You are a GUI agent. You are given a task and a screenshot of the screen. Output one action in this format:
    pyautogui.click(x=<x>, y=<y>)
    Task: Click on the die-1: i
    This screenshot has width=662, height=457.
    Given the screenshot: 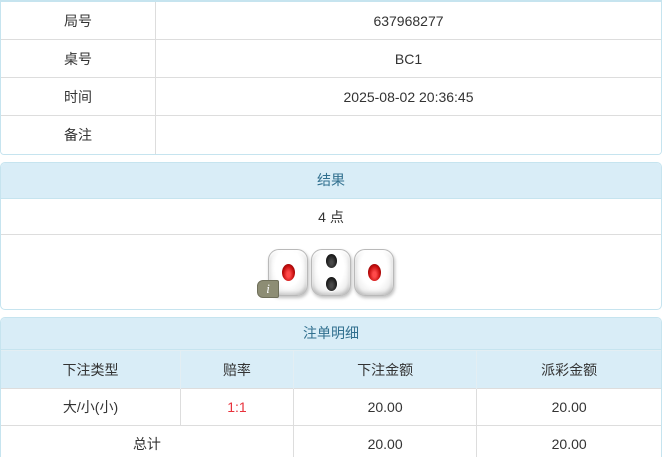 What is the action you would take?
    pyautogui.click(x=282, y=273)
    